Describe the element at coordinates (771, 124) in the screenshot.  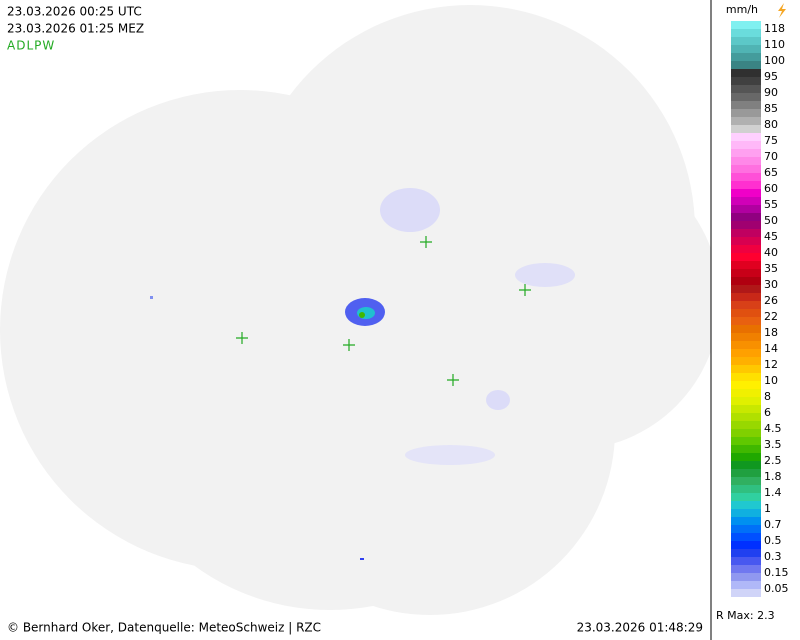
I see `legend-label: 80` at that location.